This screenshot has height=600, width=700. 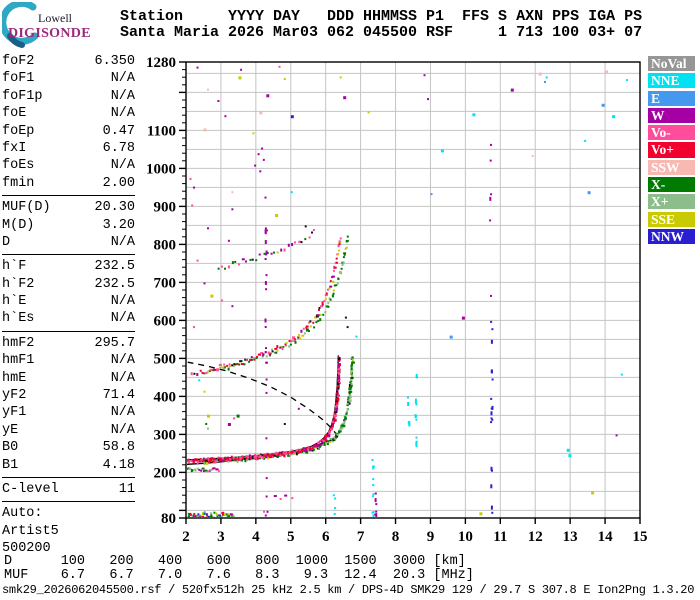 I want to click on param-row: foF2 6.350, so click(x=68, y=61).